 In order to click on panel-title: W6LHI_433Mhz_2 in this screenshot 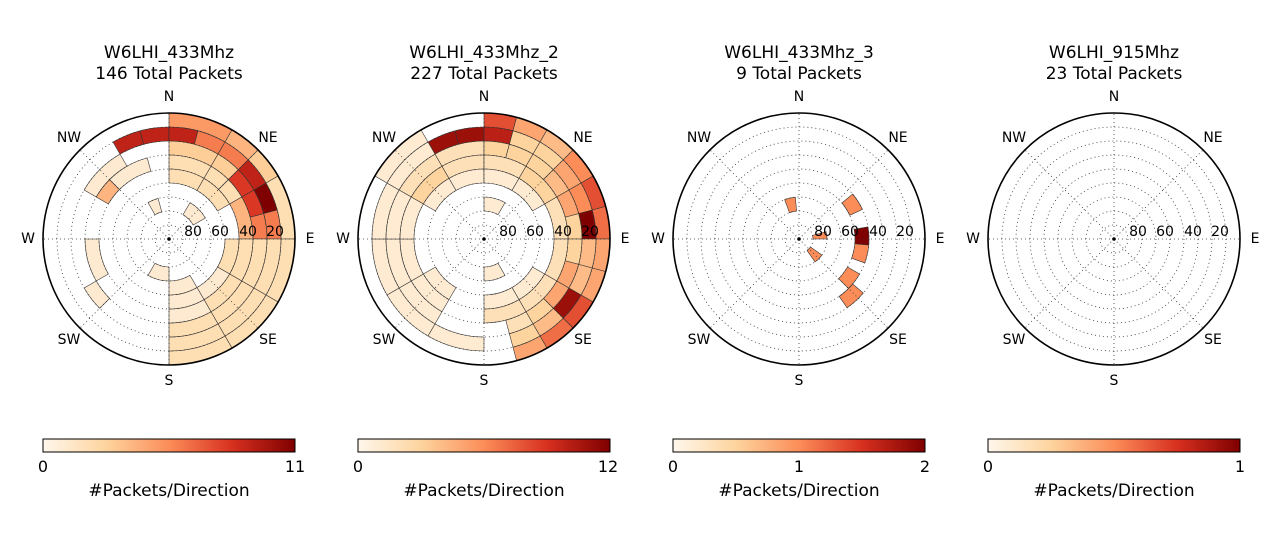, I will do `click(484, 53)`.